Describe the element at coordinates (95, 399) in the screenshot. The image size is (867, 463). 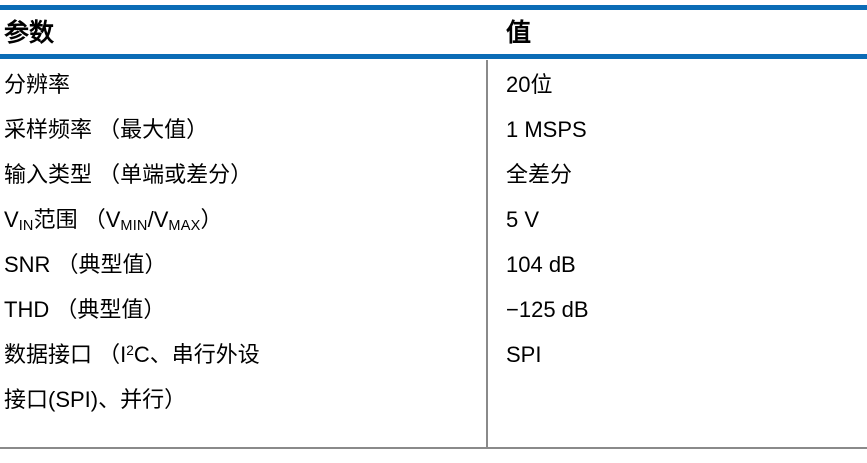
I see `parameter-cell: 接口(SPI)、并行）` at that location.